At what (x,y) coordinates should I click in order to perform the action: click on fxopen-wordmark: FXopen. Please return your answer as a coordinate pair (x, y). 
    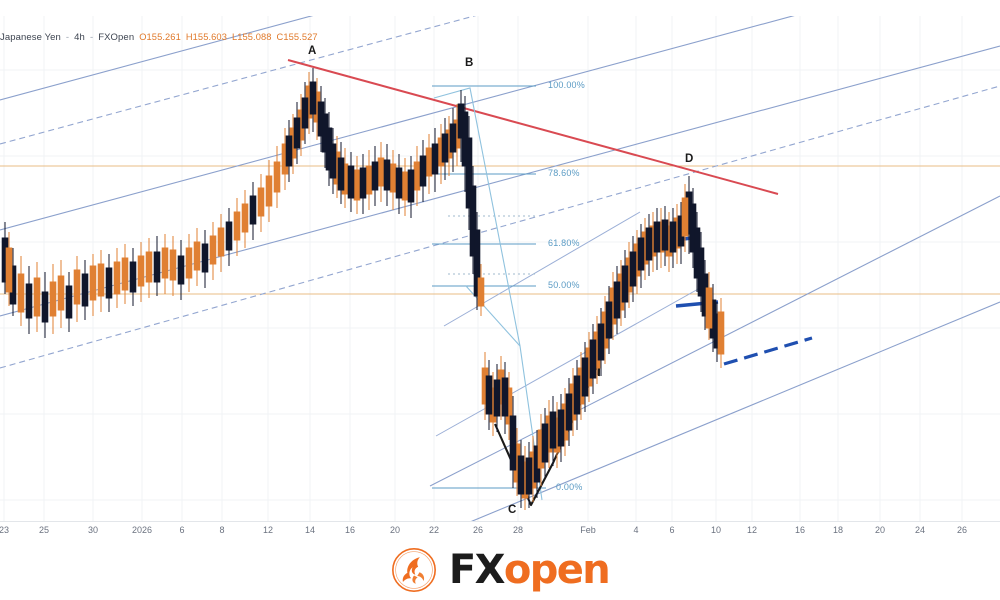
    Looking at the image, I should click on (529, 570).